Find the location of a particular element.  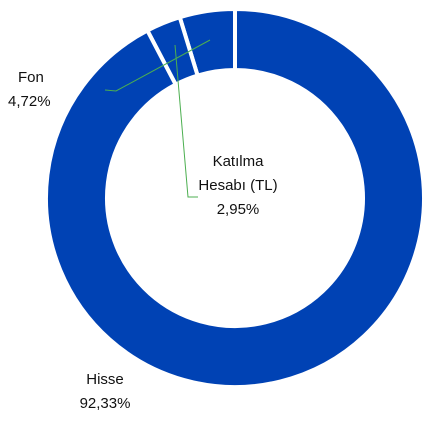

value-label: 92,33% is located at coordinates (105, 403).